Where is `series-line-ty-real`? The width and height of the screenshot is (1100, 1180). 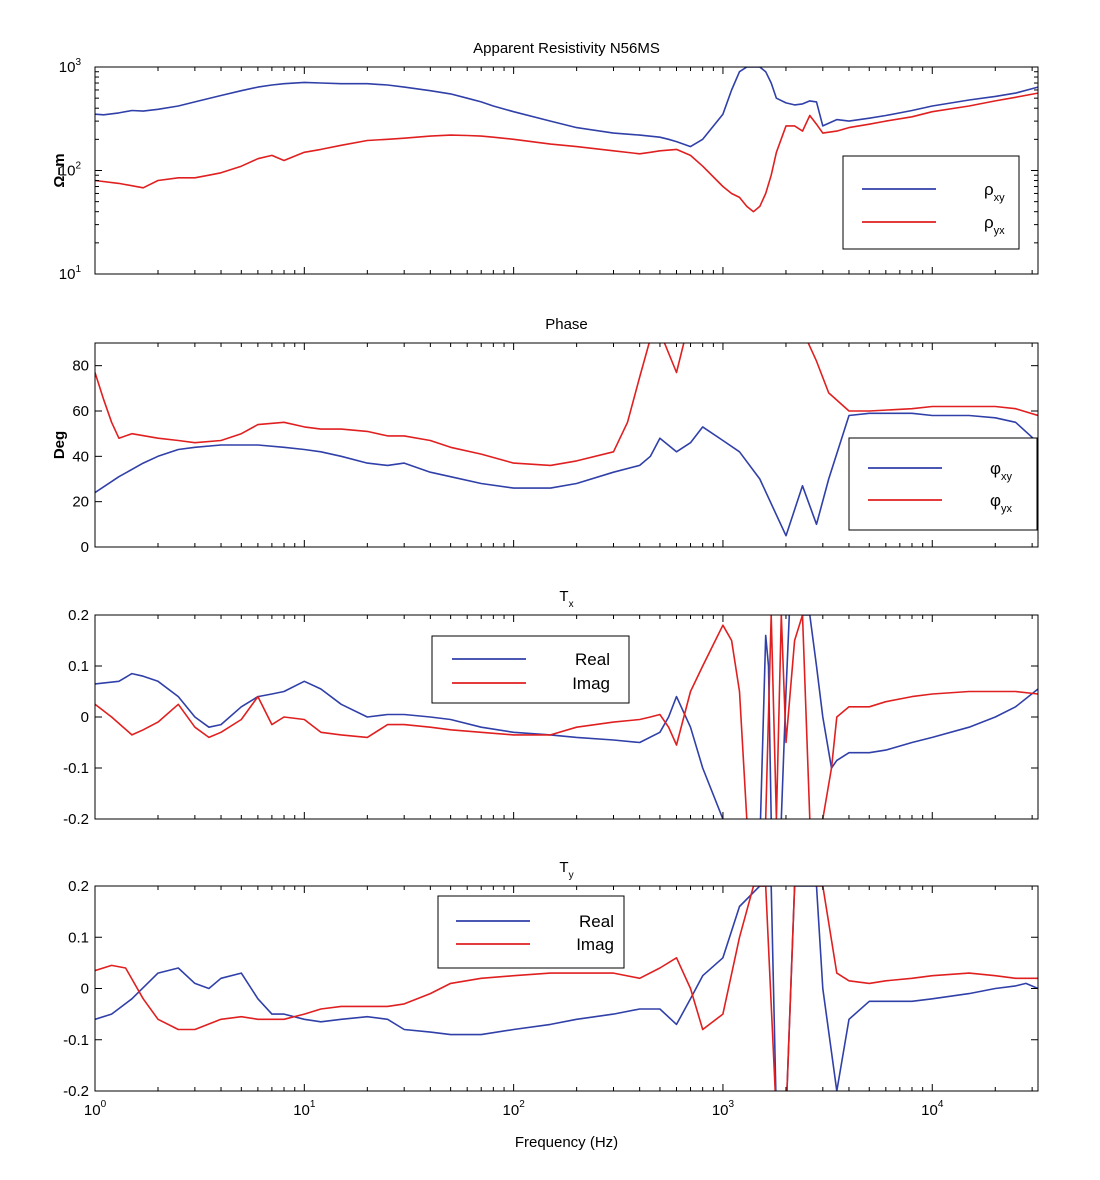
series-line-ty-real is located at coordinates (566, 988).